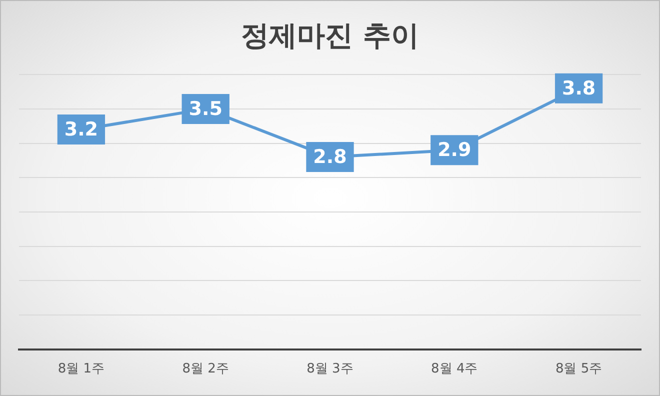 This screenshot has width=660, height=396. I want to click on x-tick-label: 8월 4주, so click(454, 369).